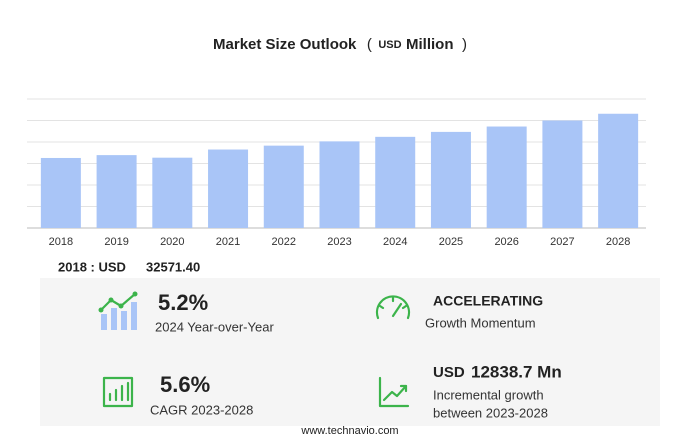 The width and height of the screenshot is (680, 440). Describe the element at coordinates (394, 392) in the screenshot. I see `icon-incremental` at that location.